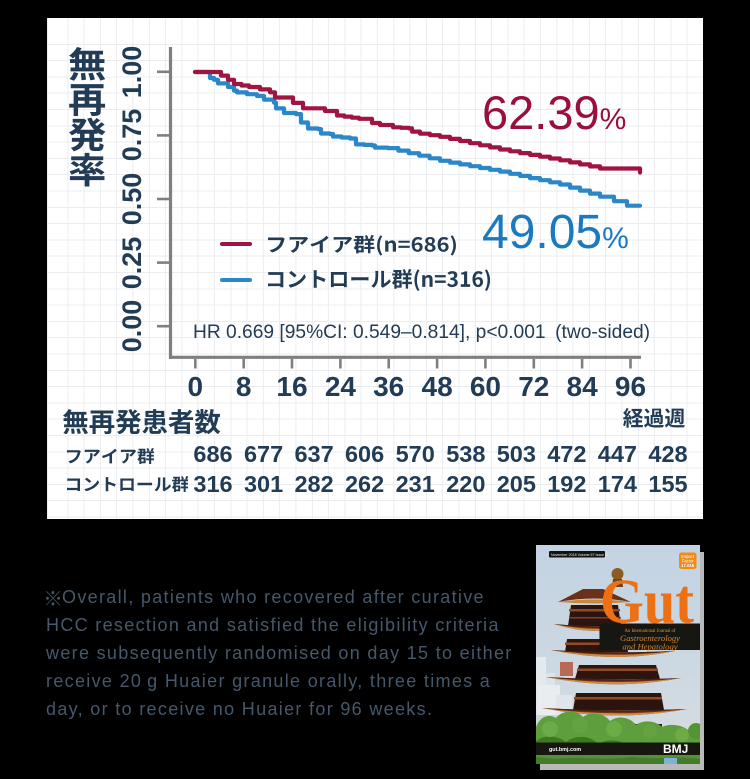  Describe the element at coordinates (649, 647) in the screenshot. I see `svg-text: and Hepatology` at that location.